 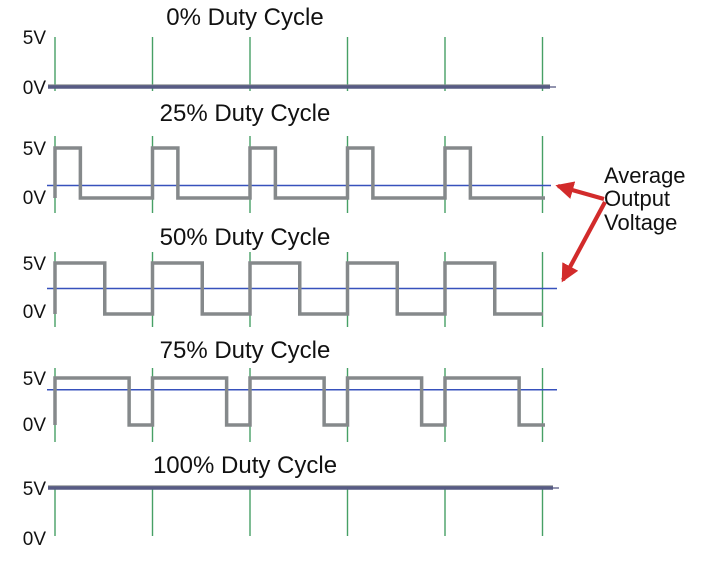 What do you see at coordinates (34, 312) in the screenshot?
I see `axis-label-0v-panel2: 0V` at bounding box center [34, 312].